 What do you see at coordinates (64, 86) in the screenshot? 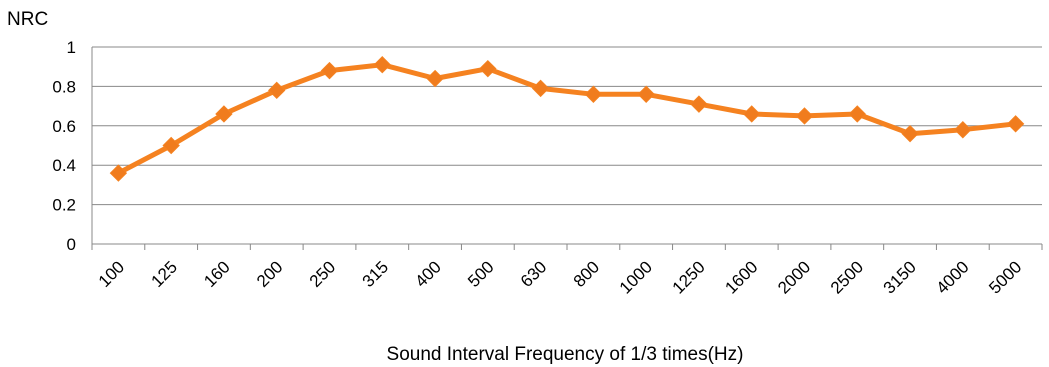
I see `y-tick-label: 0.8` at bounding box center [64, 86].